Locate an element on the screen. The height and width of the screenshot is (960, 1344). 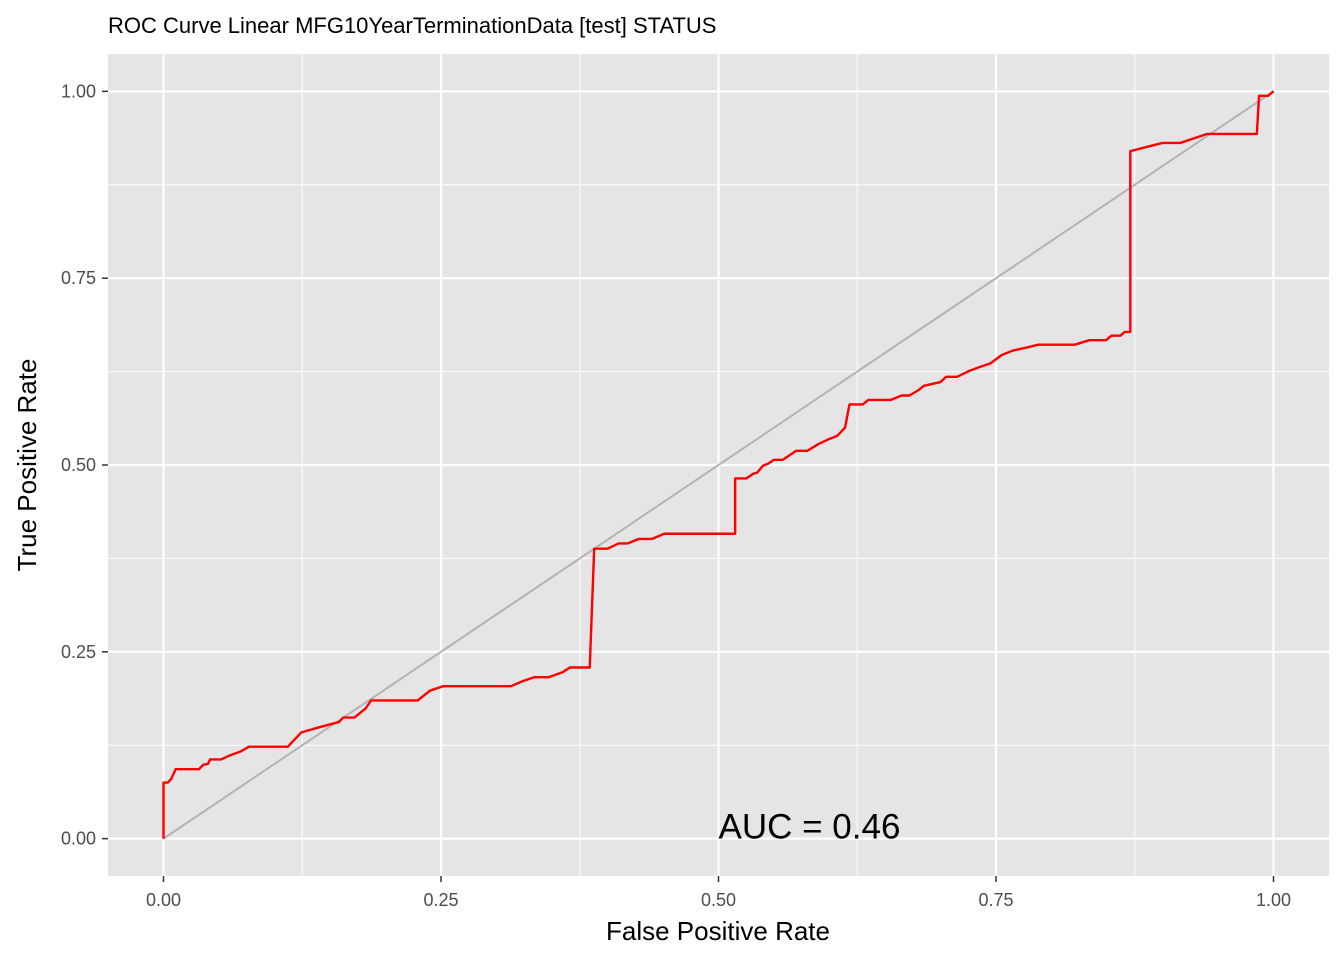
x-axis-ticks: 0.00 0.25 0.50 0.75 1.00 is located at coordinates (718, 893).